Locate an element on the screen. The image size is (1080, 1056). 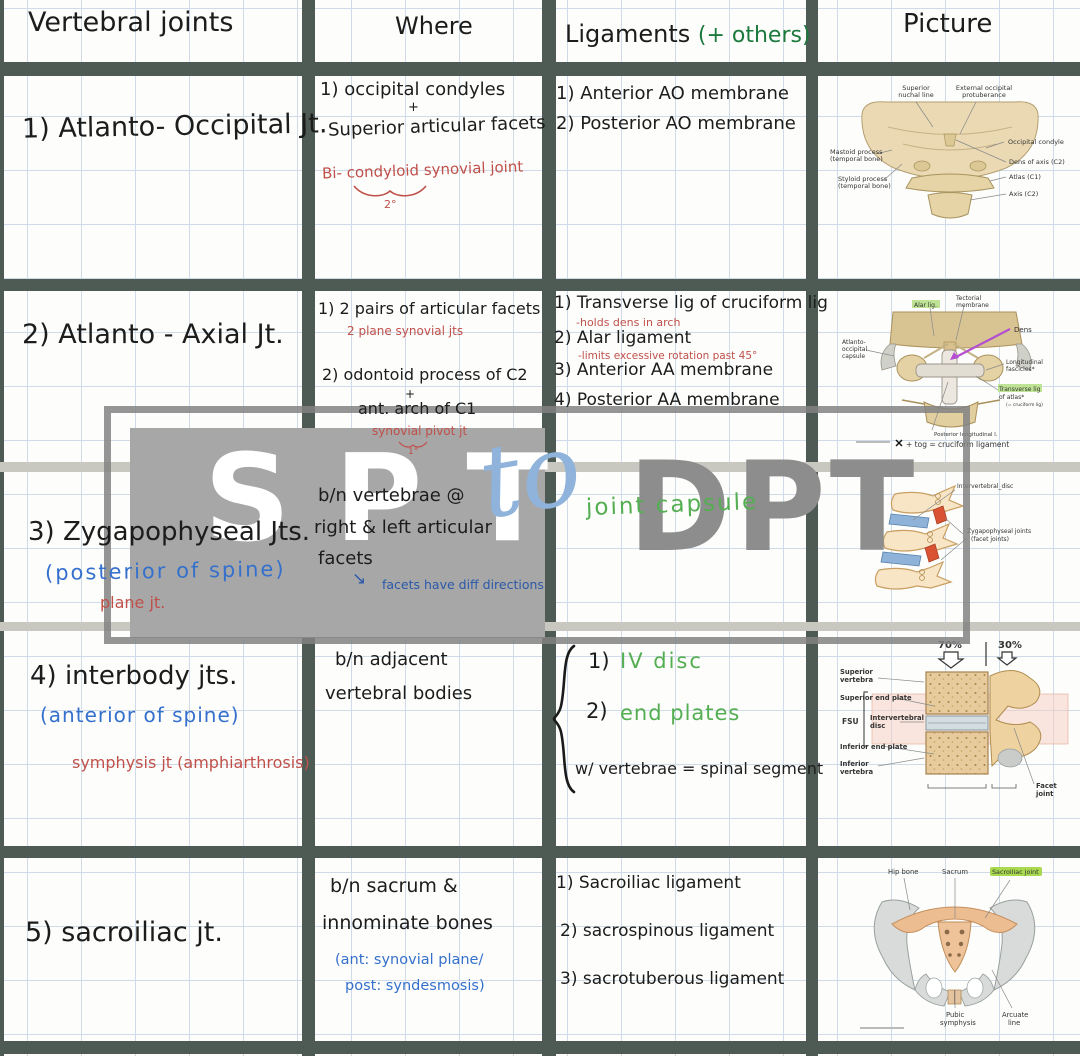
row2-where-red2: synovial pivot jt is located at coordinates (420, 431).